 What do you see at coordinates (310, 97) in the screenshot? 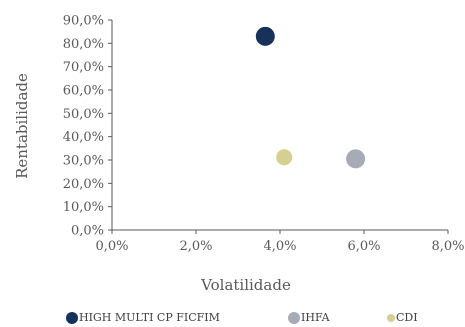
I see `data-points` at bounding box center [310, 97].